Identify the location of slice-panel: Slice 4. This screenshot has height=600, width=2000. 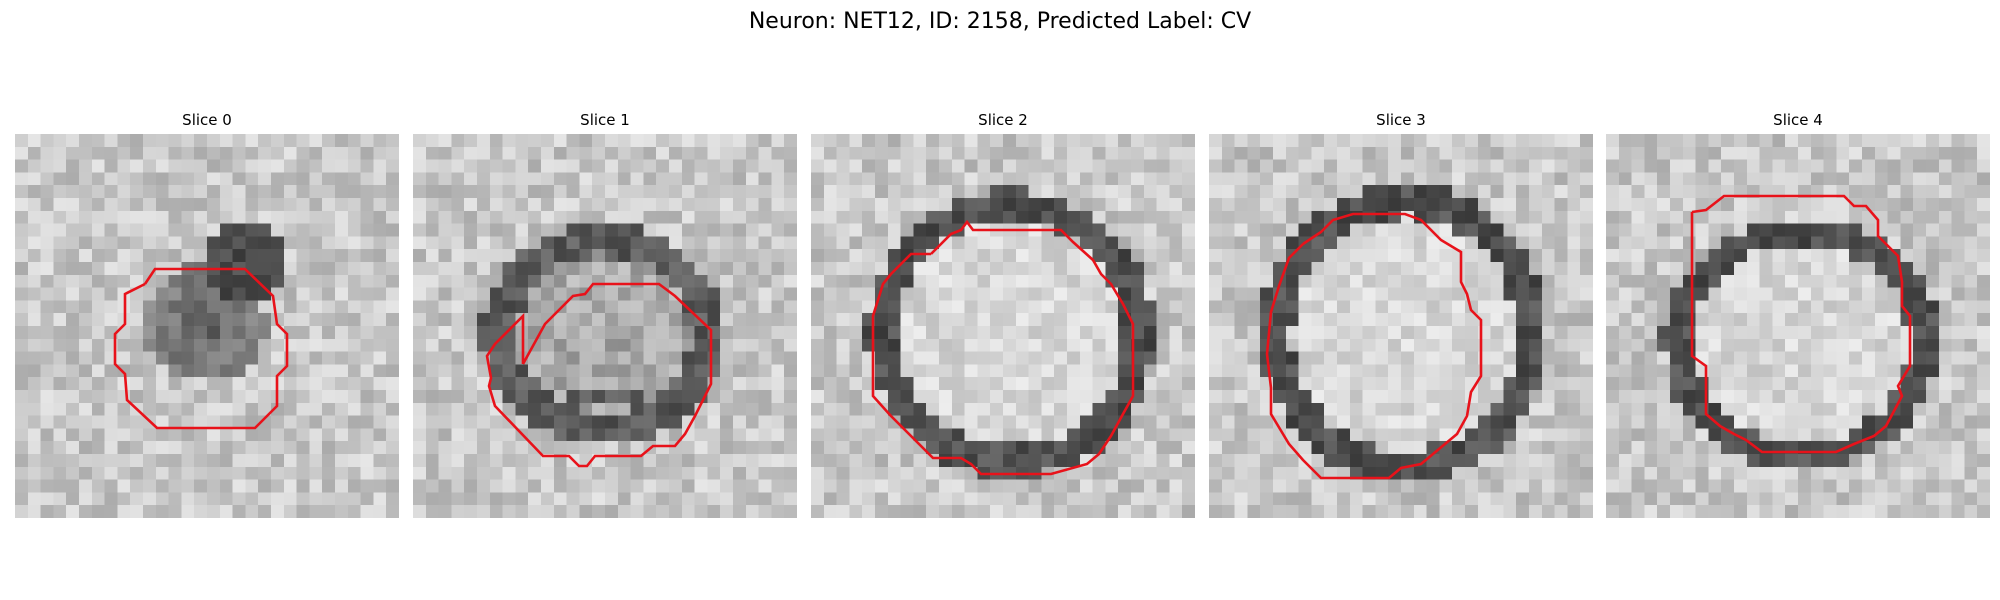
(1798, 314).